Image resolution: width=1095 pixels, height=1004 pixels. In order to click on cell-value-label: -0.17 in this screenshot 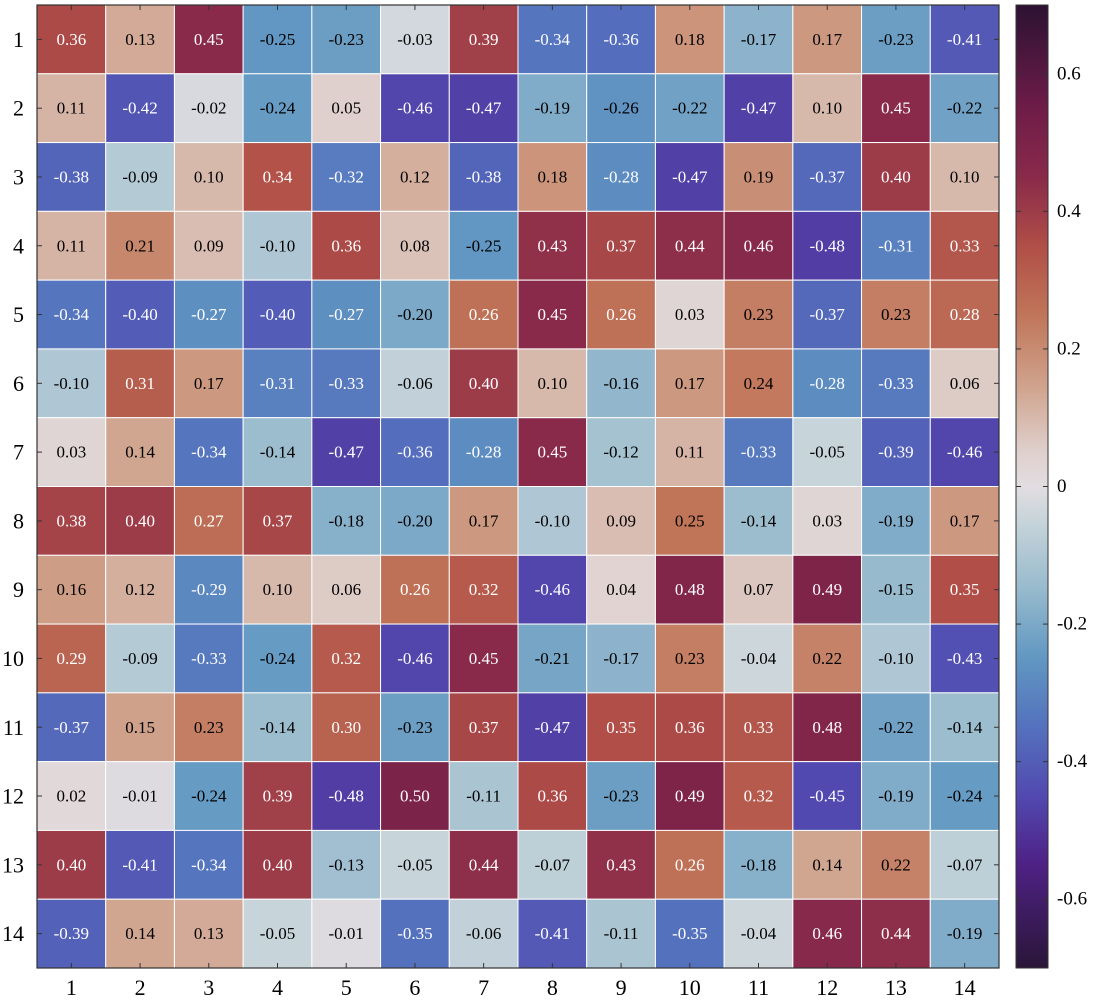, I will do `click(759, 39)`.